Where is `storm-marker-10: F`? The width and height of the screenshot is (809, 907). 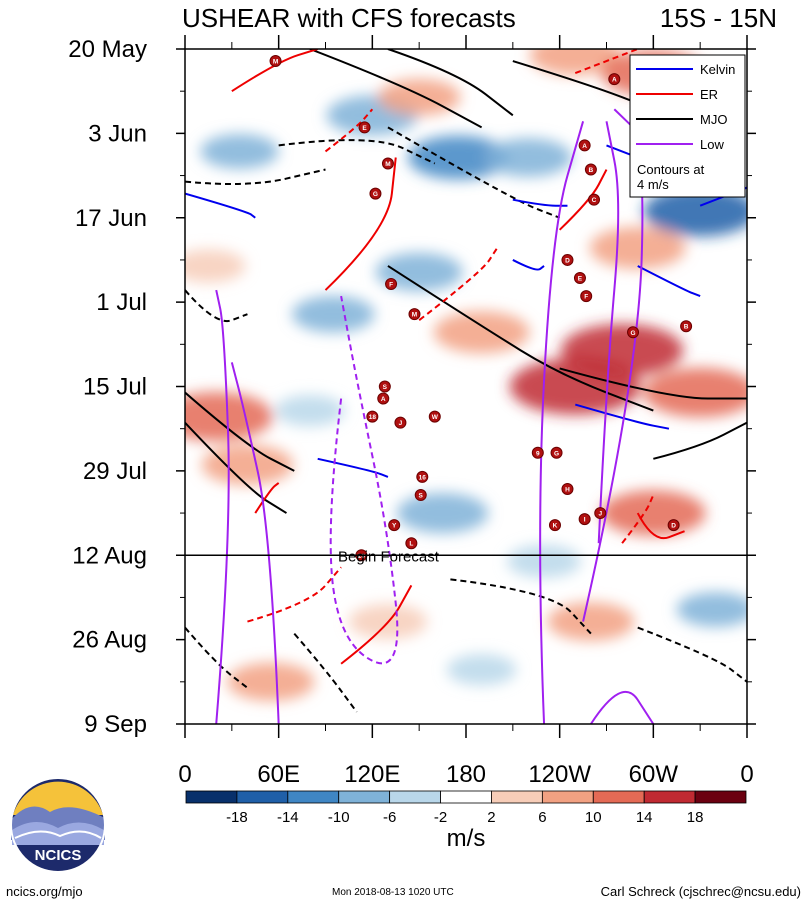 storm-marker-10: F is located at coordinates (586, 296).